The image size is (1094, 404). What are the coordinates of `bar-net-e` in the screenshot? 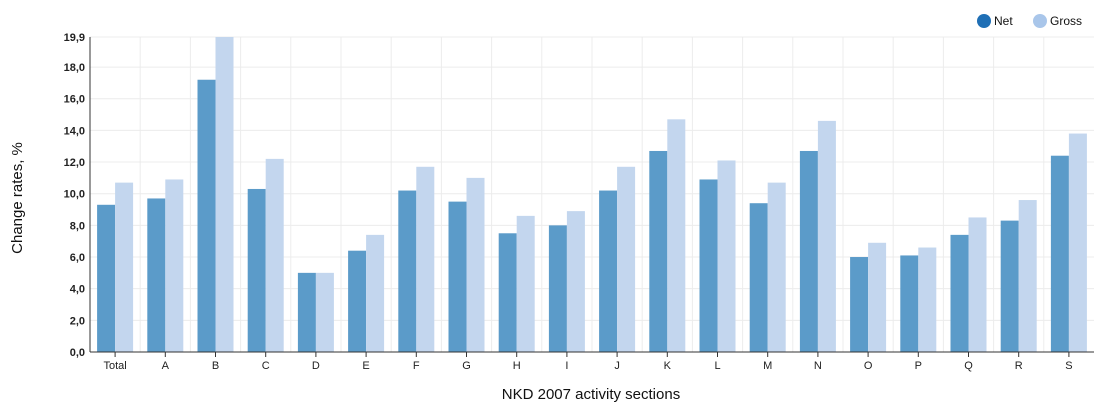 It's located at (357, 301).